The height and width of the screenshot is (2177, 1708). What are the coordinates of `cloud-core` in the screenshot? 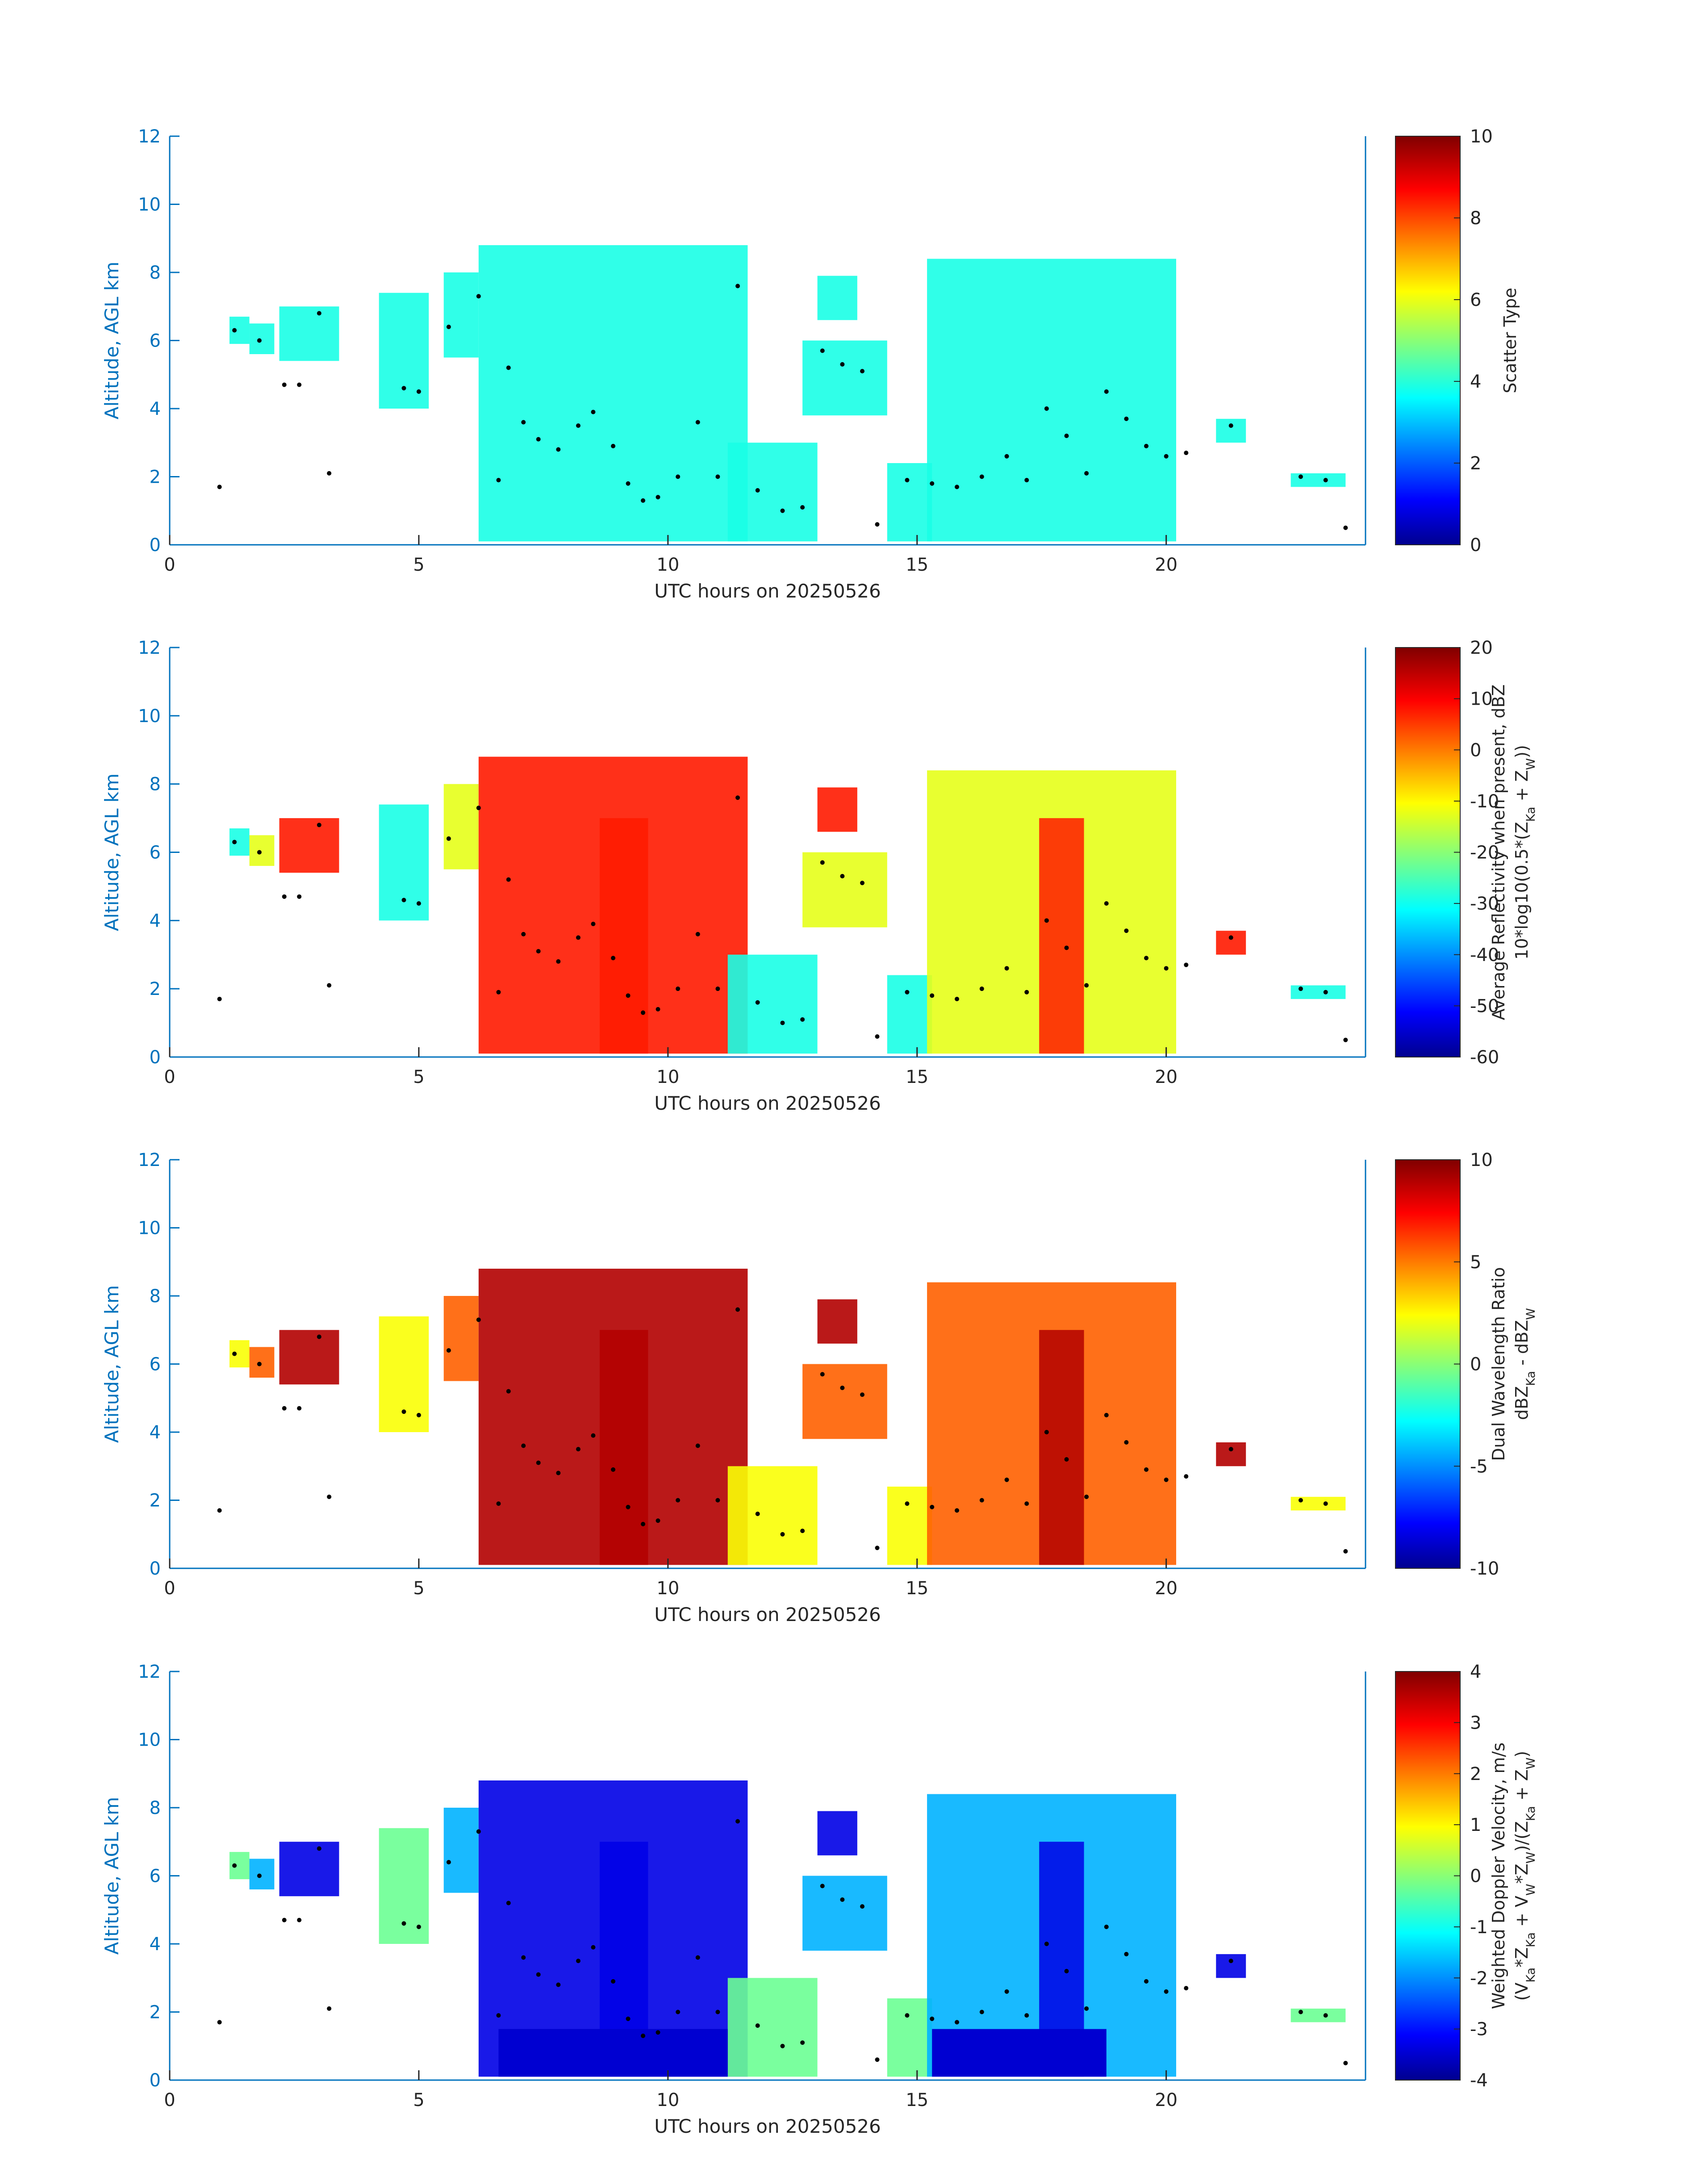 It's located at (1061, 1447).